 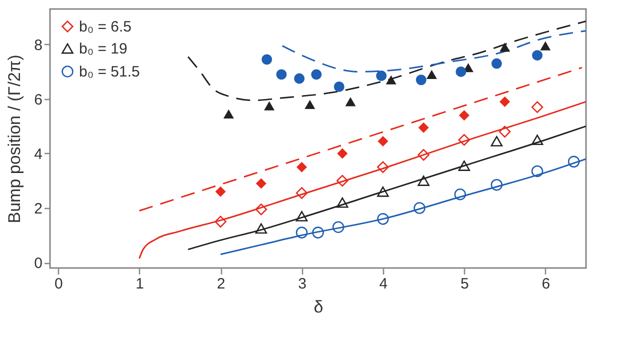 I want to click on x-tick-label: 1, so click(x=140, y=284).